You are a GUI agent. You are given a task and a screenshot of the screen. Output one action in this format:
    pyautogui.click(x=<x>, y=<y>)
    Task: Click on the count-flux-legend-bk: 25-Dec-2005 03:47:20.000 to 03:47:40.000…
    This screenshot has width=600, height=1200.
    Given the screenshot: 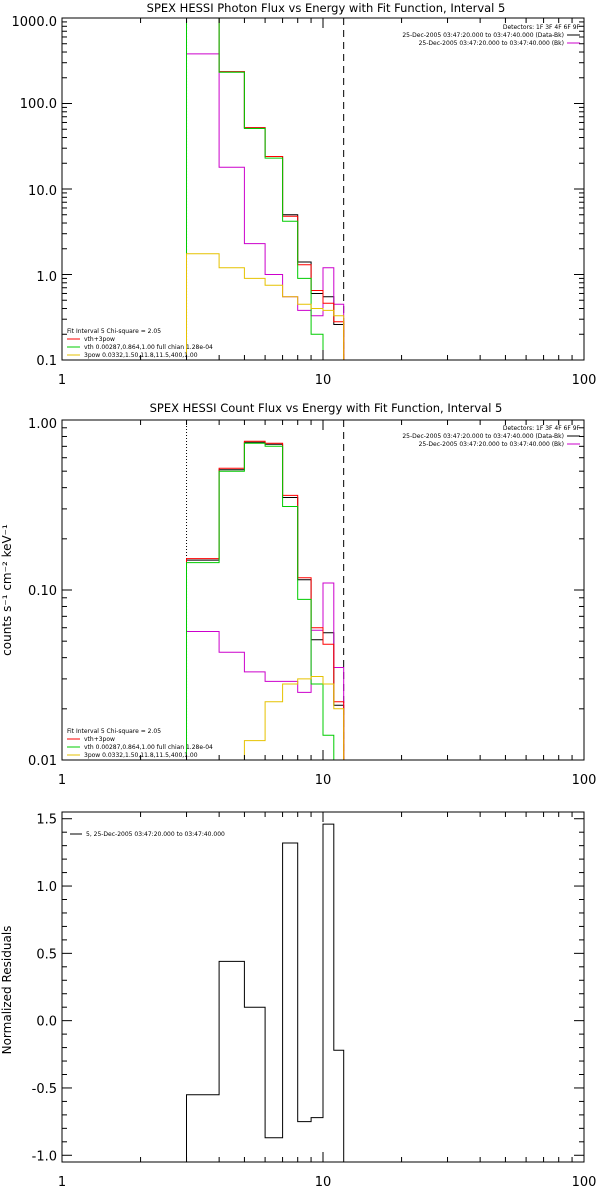 What is the action you would take?
    pyautogui.click(x=491, y=444)
    